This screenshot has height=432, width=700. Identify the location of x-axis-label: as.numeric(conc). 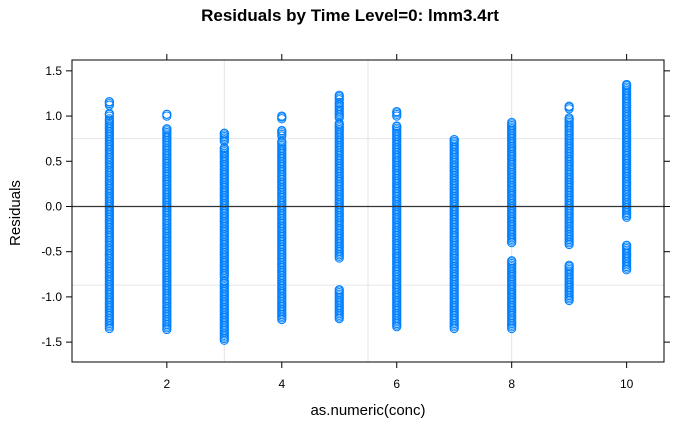
(367, 410).